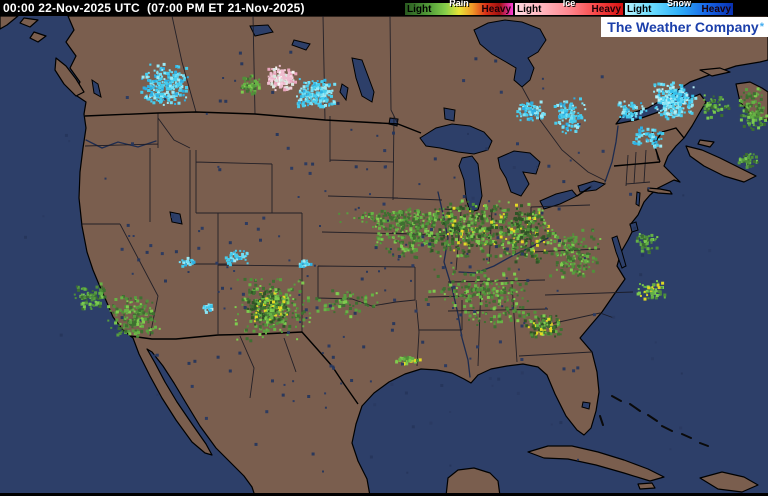 This screenshot has width=768, height=496. I want to click on weather-company-logo: The Weather Company *, so click(684, 27).